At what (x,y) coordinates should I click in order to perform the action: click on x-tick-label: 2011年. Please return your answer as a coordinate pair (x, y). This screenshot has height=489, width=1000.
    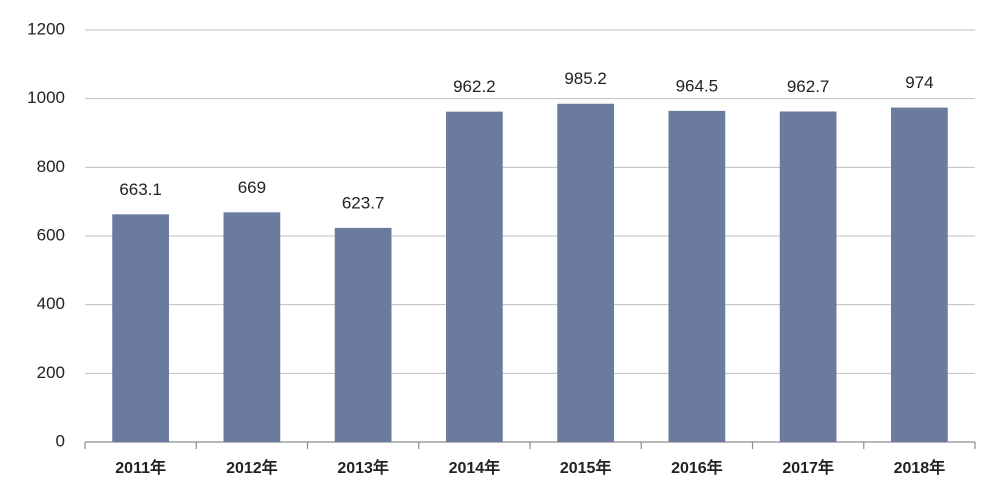
    Looking at the image, I should click on (140, 467).